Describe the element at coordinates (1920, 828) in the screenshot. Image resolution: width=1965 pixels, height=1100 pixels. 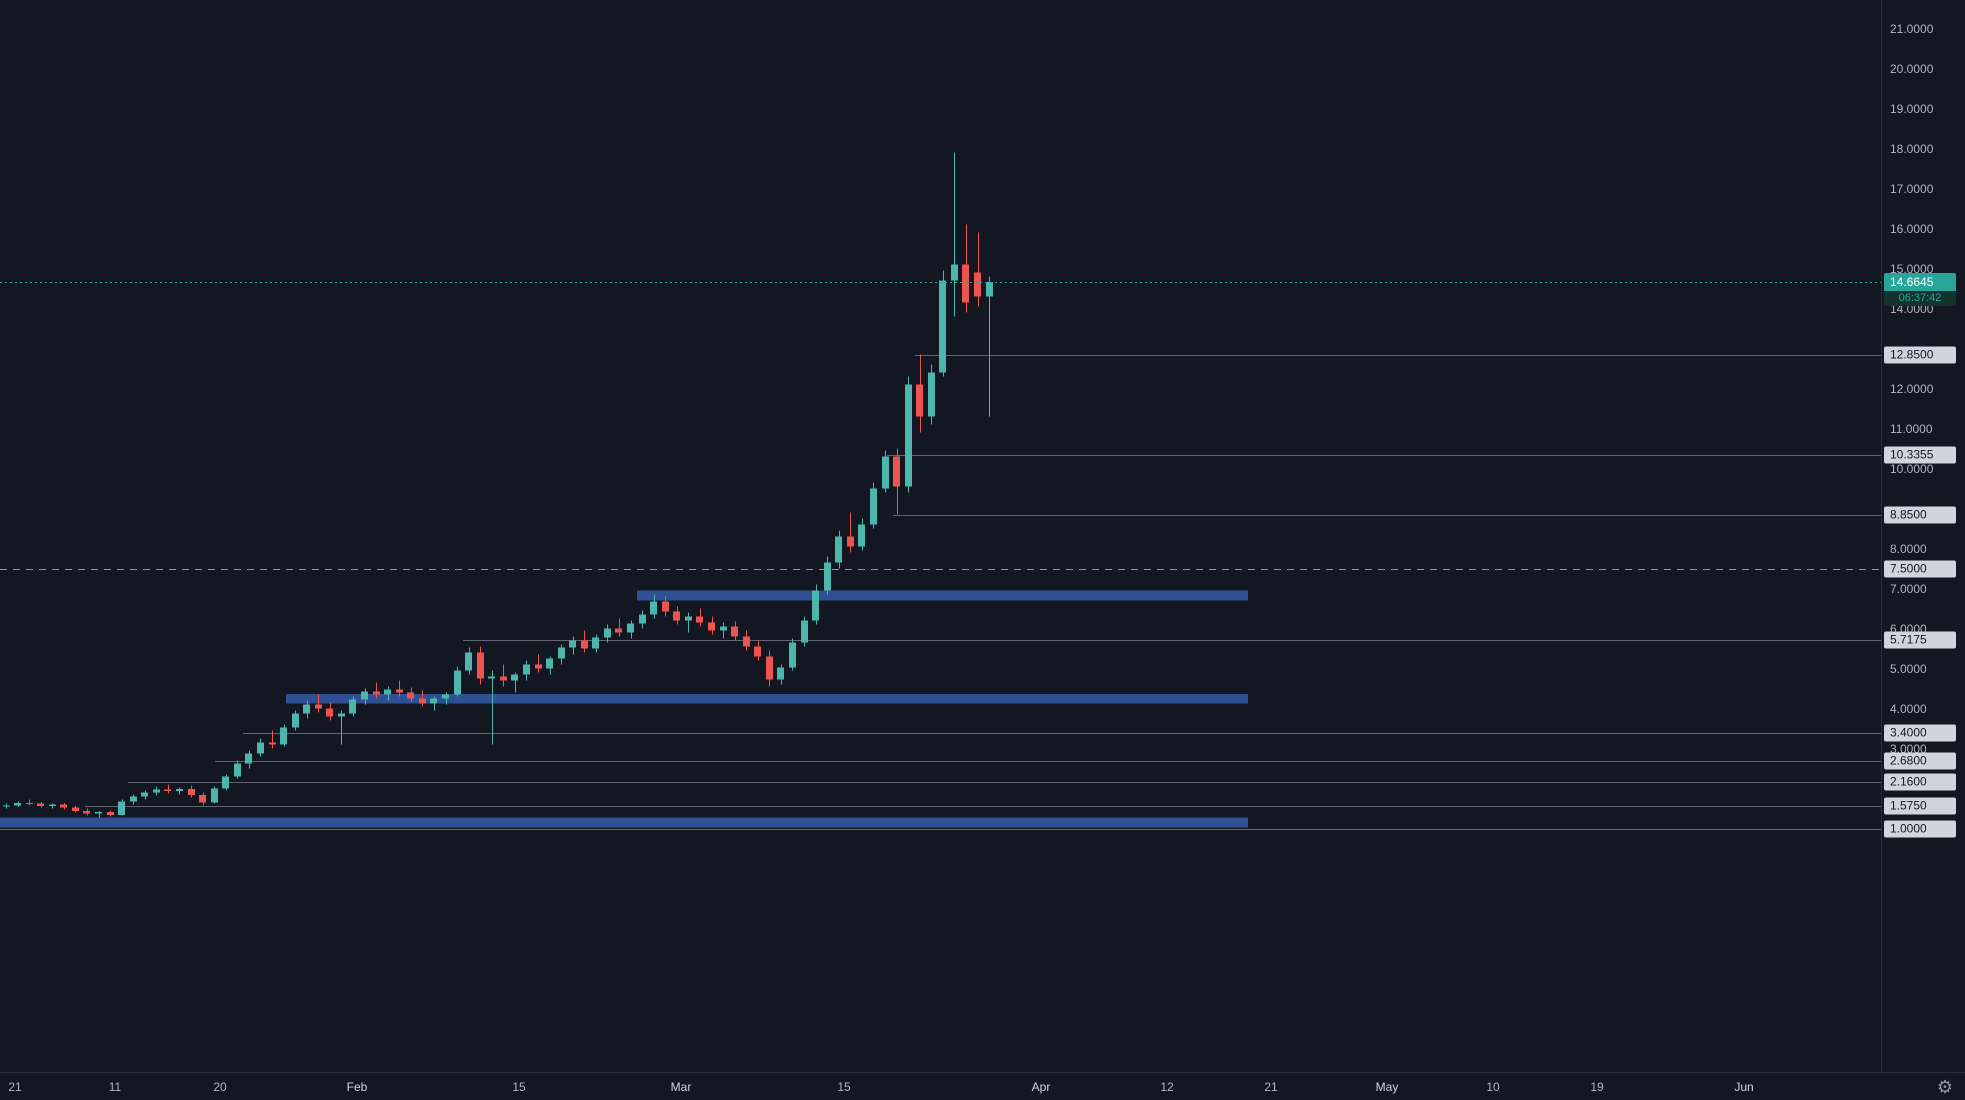
I see `price-level-tag: 1.0000` at that location.